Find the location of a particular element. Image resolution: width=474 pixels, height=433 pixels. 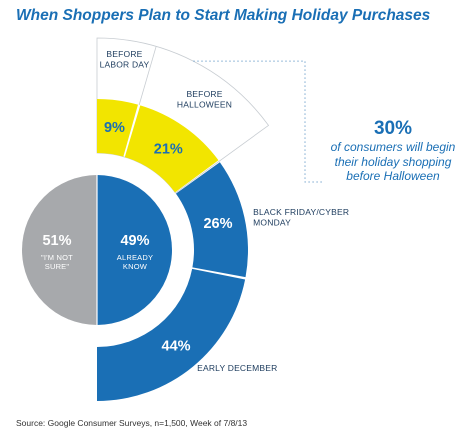

ring-label-before-halloween: BEFORE HALLOWEEN is located at coordinates (204, 99).